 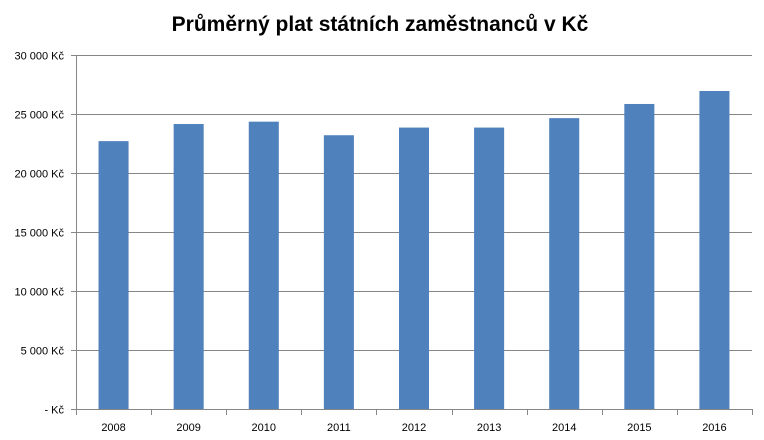 What do you see at coordinates (564, 263) in the screenshot?
I see `bar-2014` at bounding box center [564, 263].